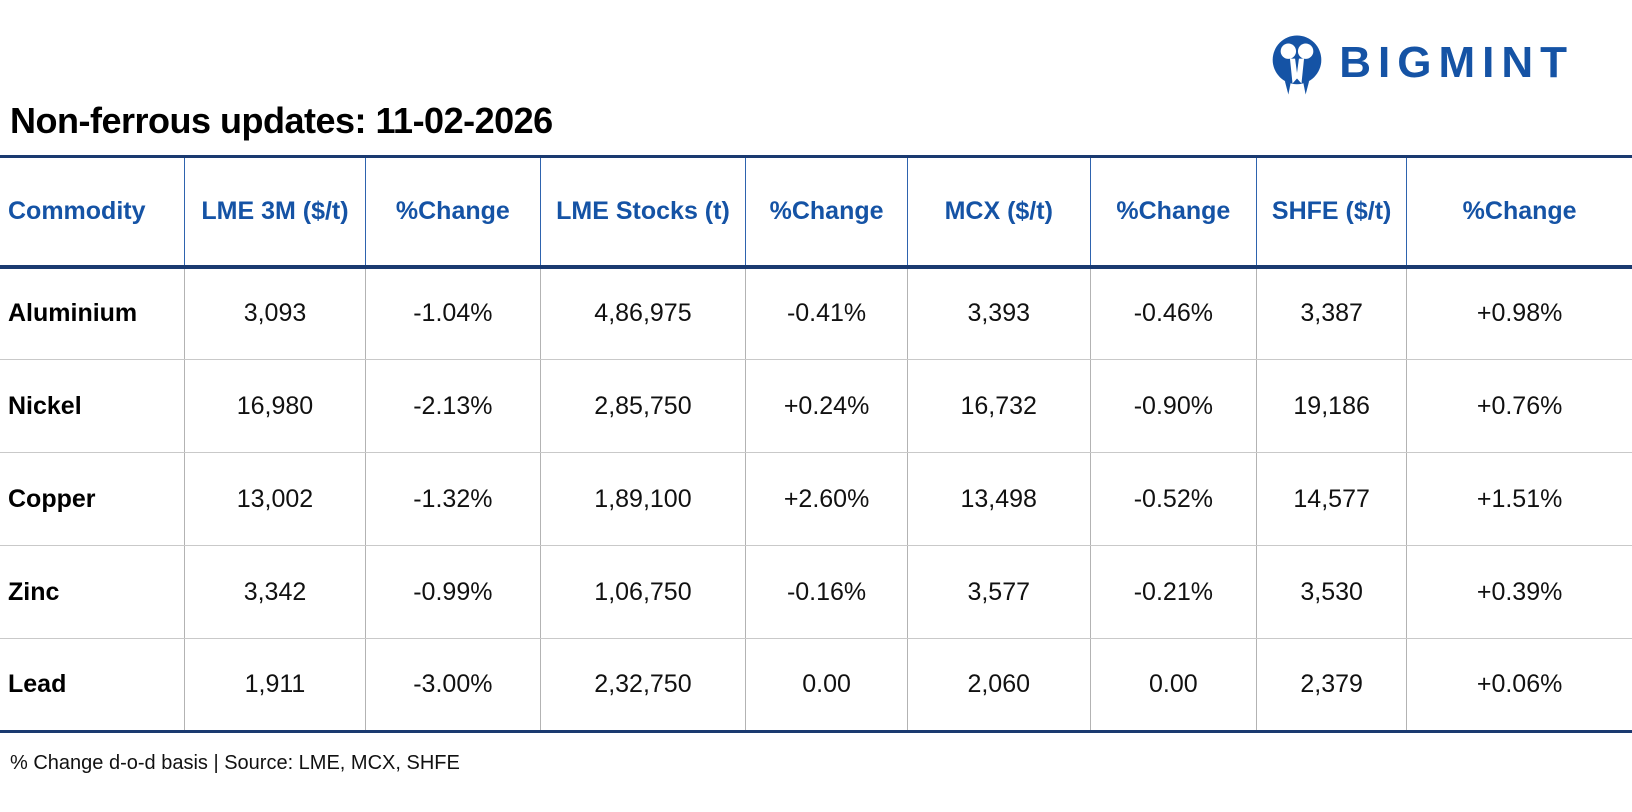 This screenshot has width=1632, height=812. Describe the element at coordinates (1456, 62) in the screenshot. I see `brand-wordmark: BIGMINT` at that location.